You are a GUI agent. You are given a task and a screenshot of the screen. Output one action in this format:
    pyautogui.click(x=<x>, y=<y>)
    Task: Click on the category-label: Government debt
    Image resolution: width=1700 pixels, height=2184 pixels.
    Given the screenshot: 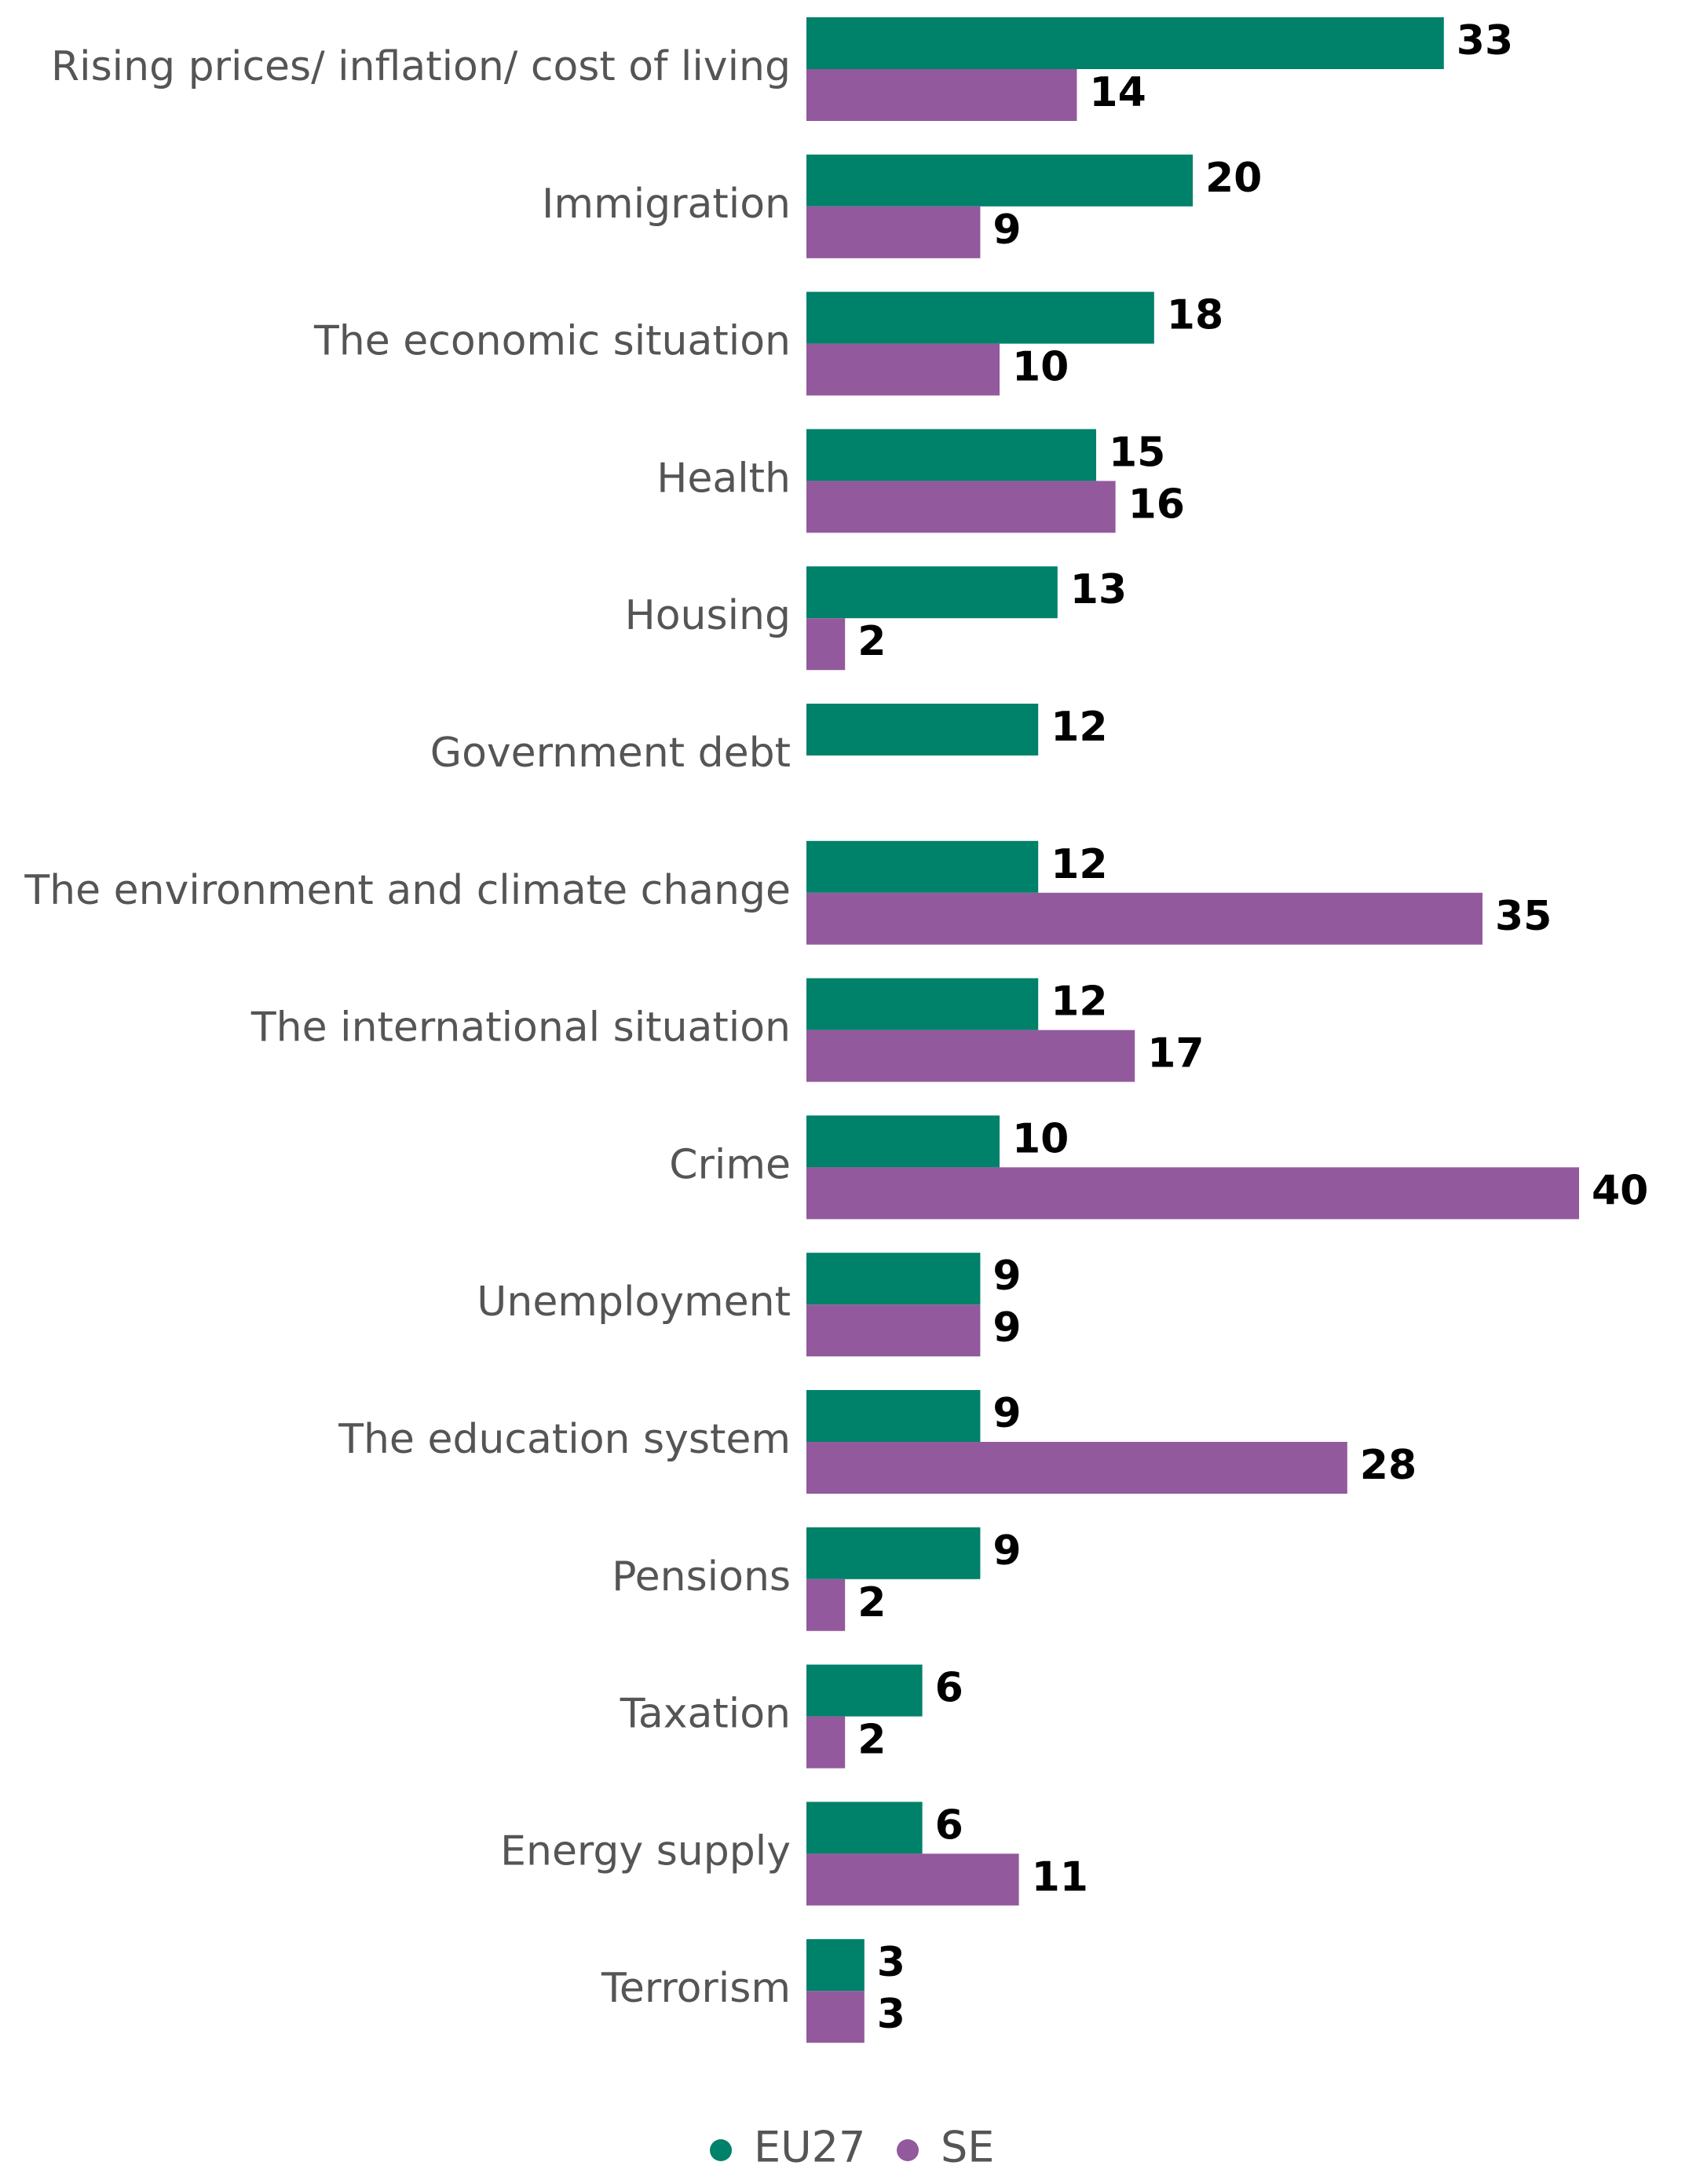 What is the action you would take?
    pyautogui.click(x=610, y=753)
    